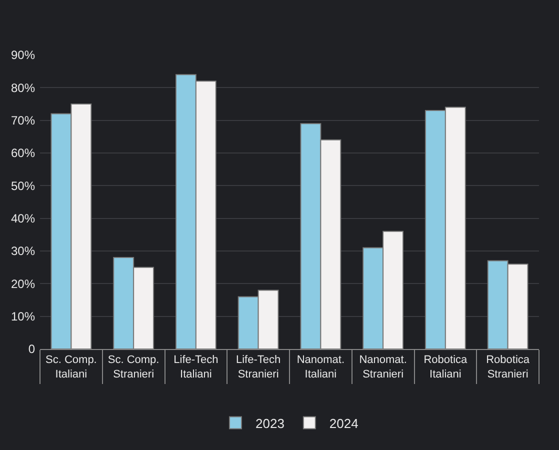 The width and height of the screenshot is (559, 450). What do you see at coordinates (343, 423) in the screenshot?
I see `legend-label: 2024` at bounding box center [343, 423].